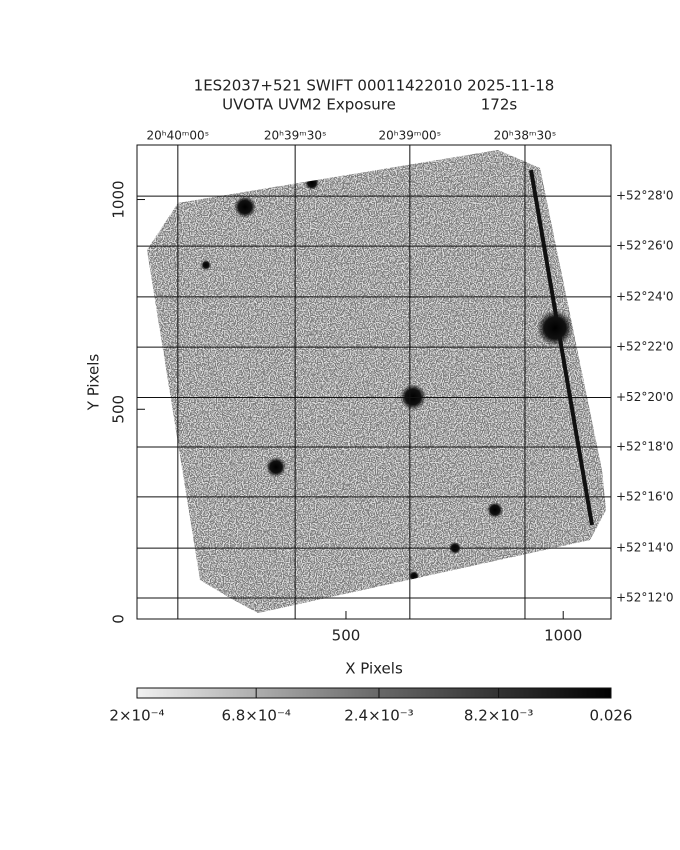 The width and height of the screenshot is (680, 850). I want to click on colorbar-tick-label: 8.2×10⁻³, so click(498, 716).